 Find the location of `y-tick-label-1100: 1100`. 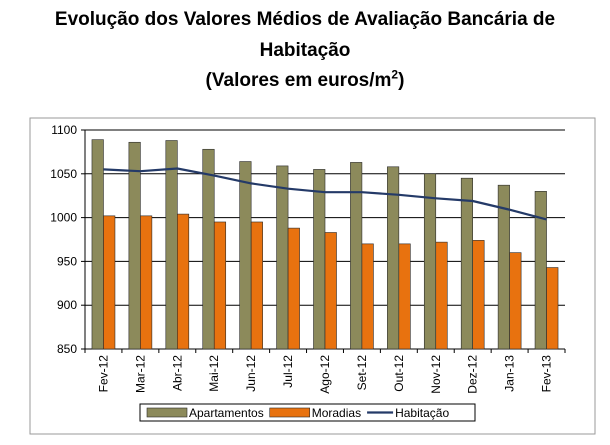

y-tick-label-1100: 1100 is located at coordinates (64, 130).